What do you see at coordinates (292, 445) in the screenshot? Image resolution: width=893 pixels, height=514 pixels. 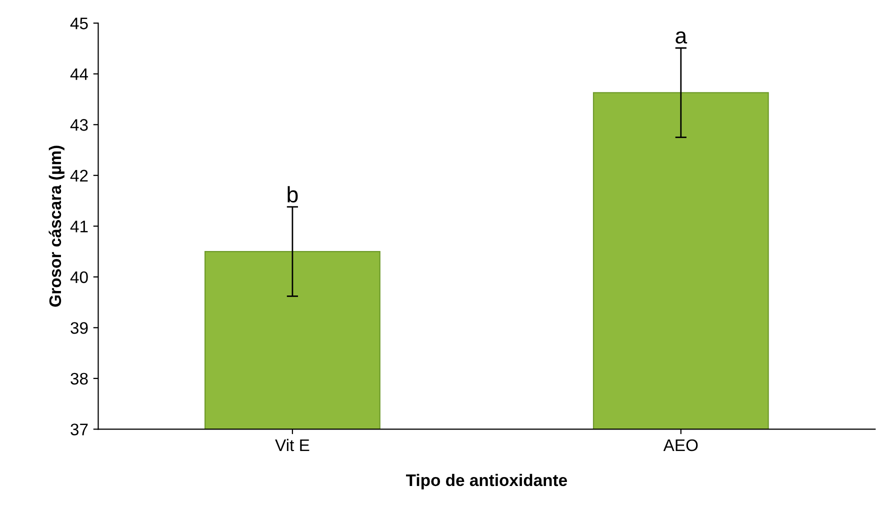 I see `x-tick-label: Vit E` at bounding box center [292, 445].